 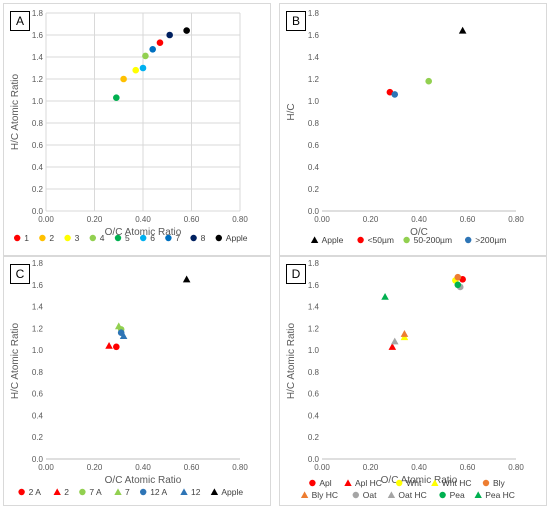 I want to click on legend-item: 7 A, so click(x=90, y=492).